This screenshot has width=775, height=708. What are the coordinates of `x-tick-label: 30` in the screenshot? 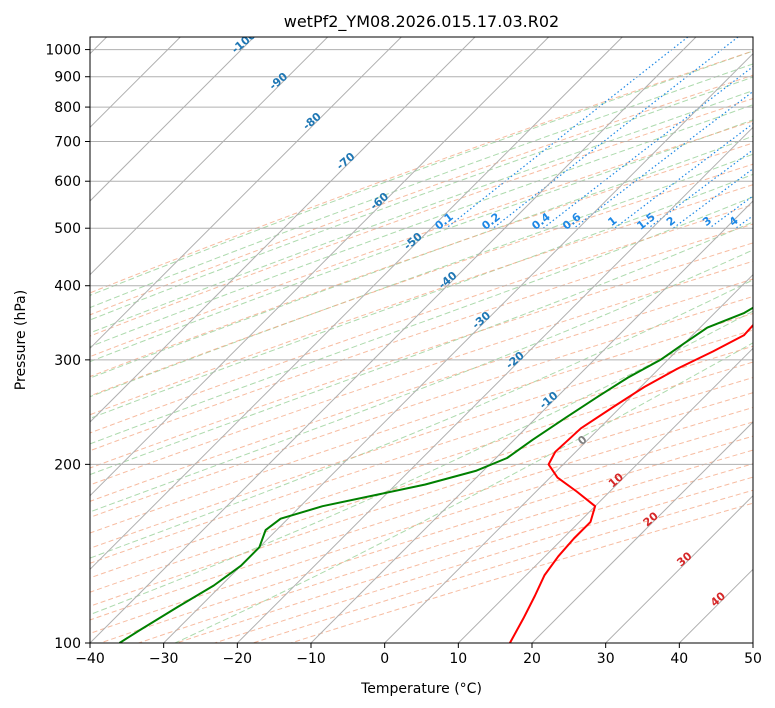 It's located at (606, 659).